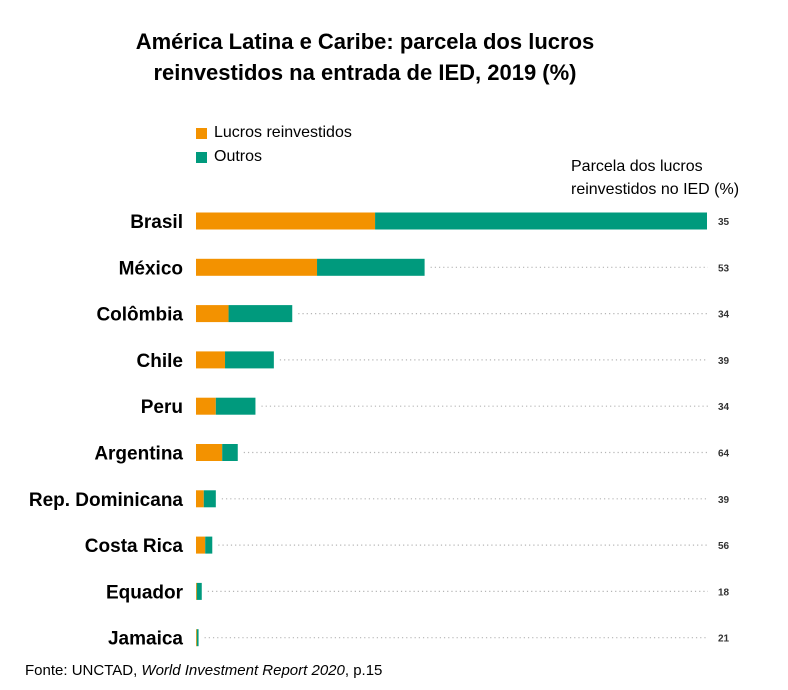 The image size is (788, 690). What do you see at coordinates (162, 407) in the screenshot?
I see `category-label-peru: Peru` at bounding box center [162, 407].